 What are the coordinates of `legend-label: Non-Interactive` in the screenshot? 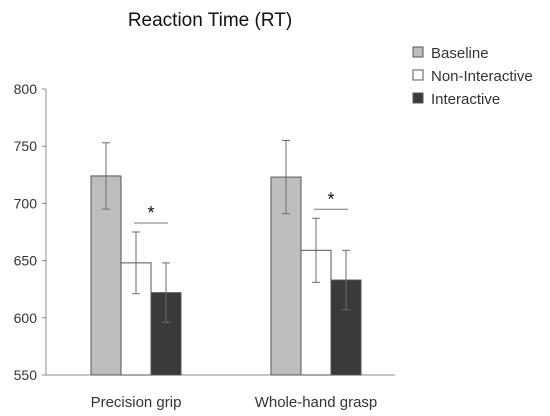 It's located at (482, 76).